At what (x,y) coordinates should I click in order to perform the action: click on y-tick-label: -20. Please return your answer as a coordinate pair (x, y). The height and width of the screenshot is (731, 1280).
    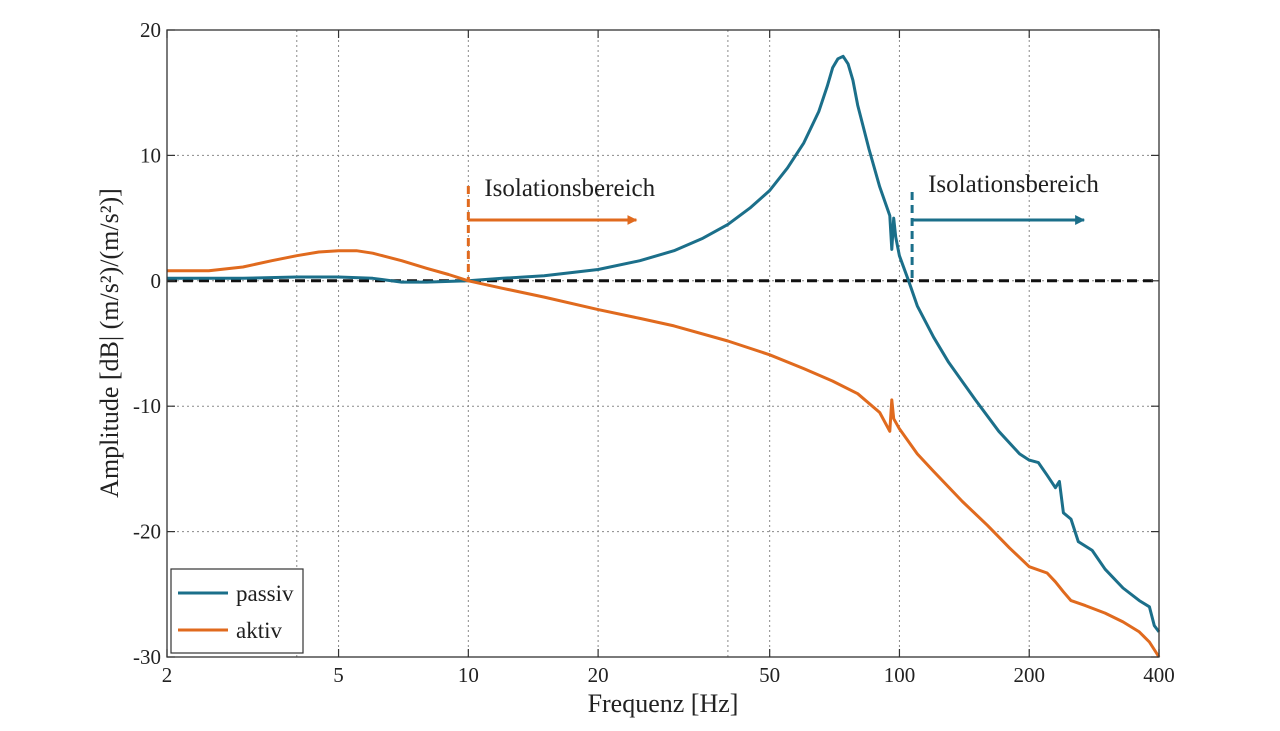
    Looking at the image, I should click on (147, 532).